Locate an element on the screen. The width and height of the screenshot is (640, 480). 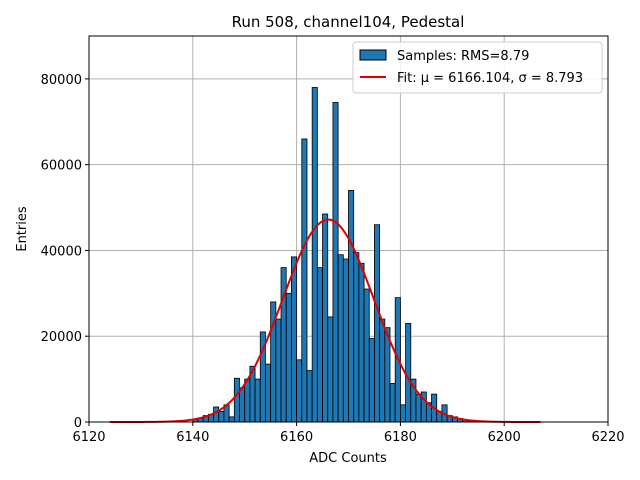
y-tick-label: 0 is located at coordinates (78, 423).